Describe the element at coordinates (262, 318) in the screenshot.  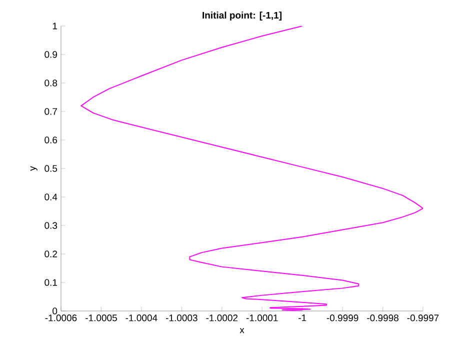
I see `x-tick-label: -1.0001` at that location.